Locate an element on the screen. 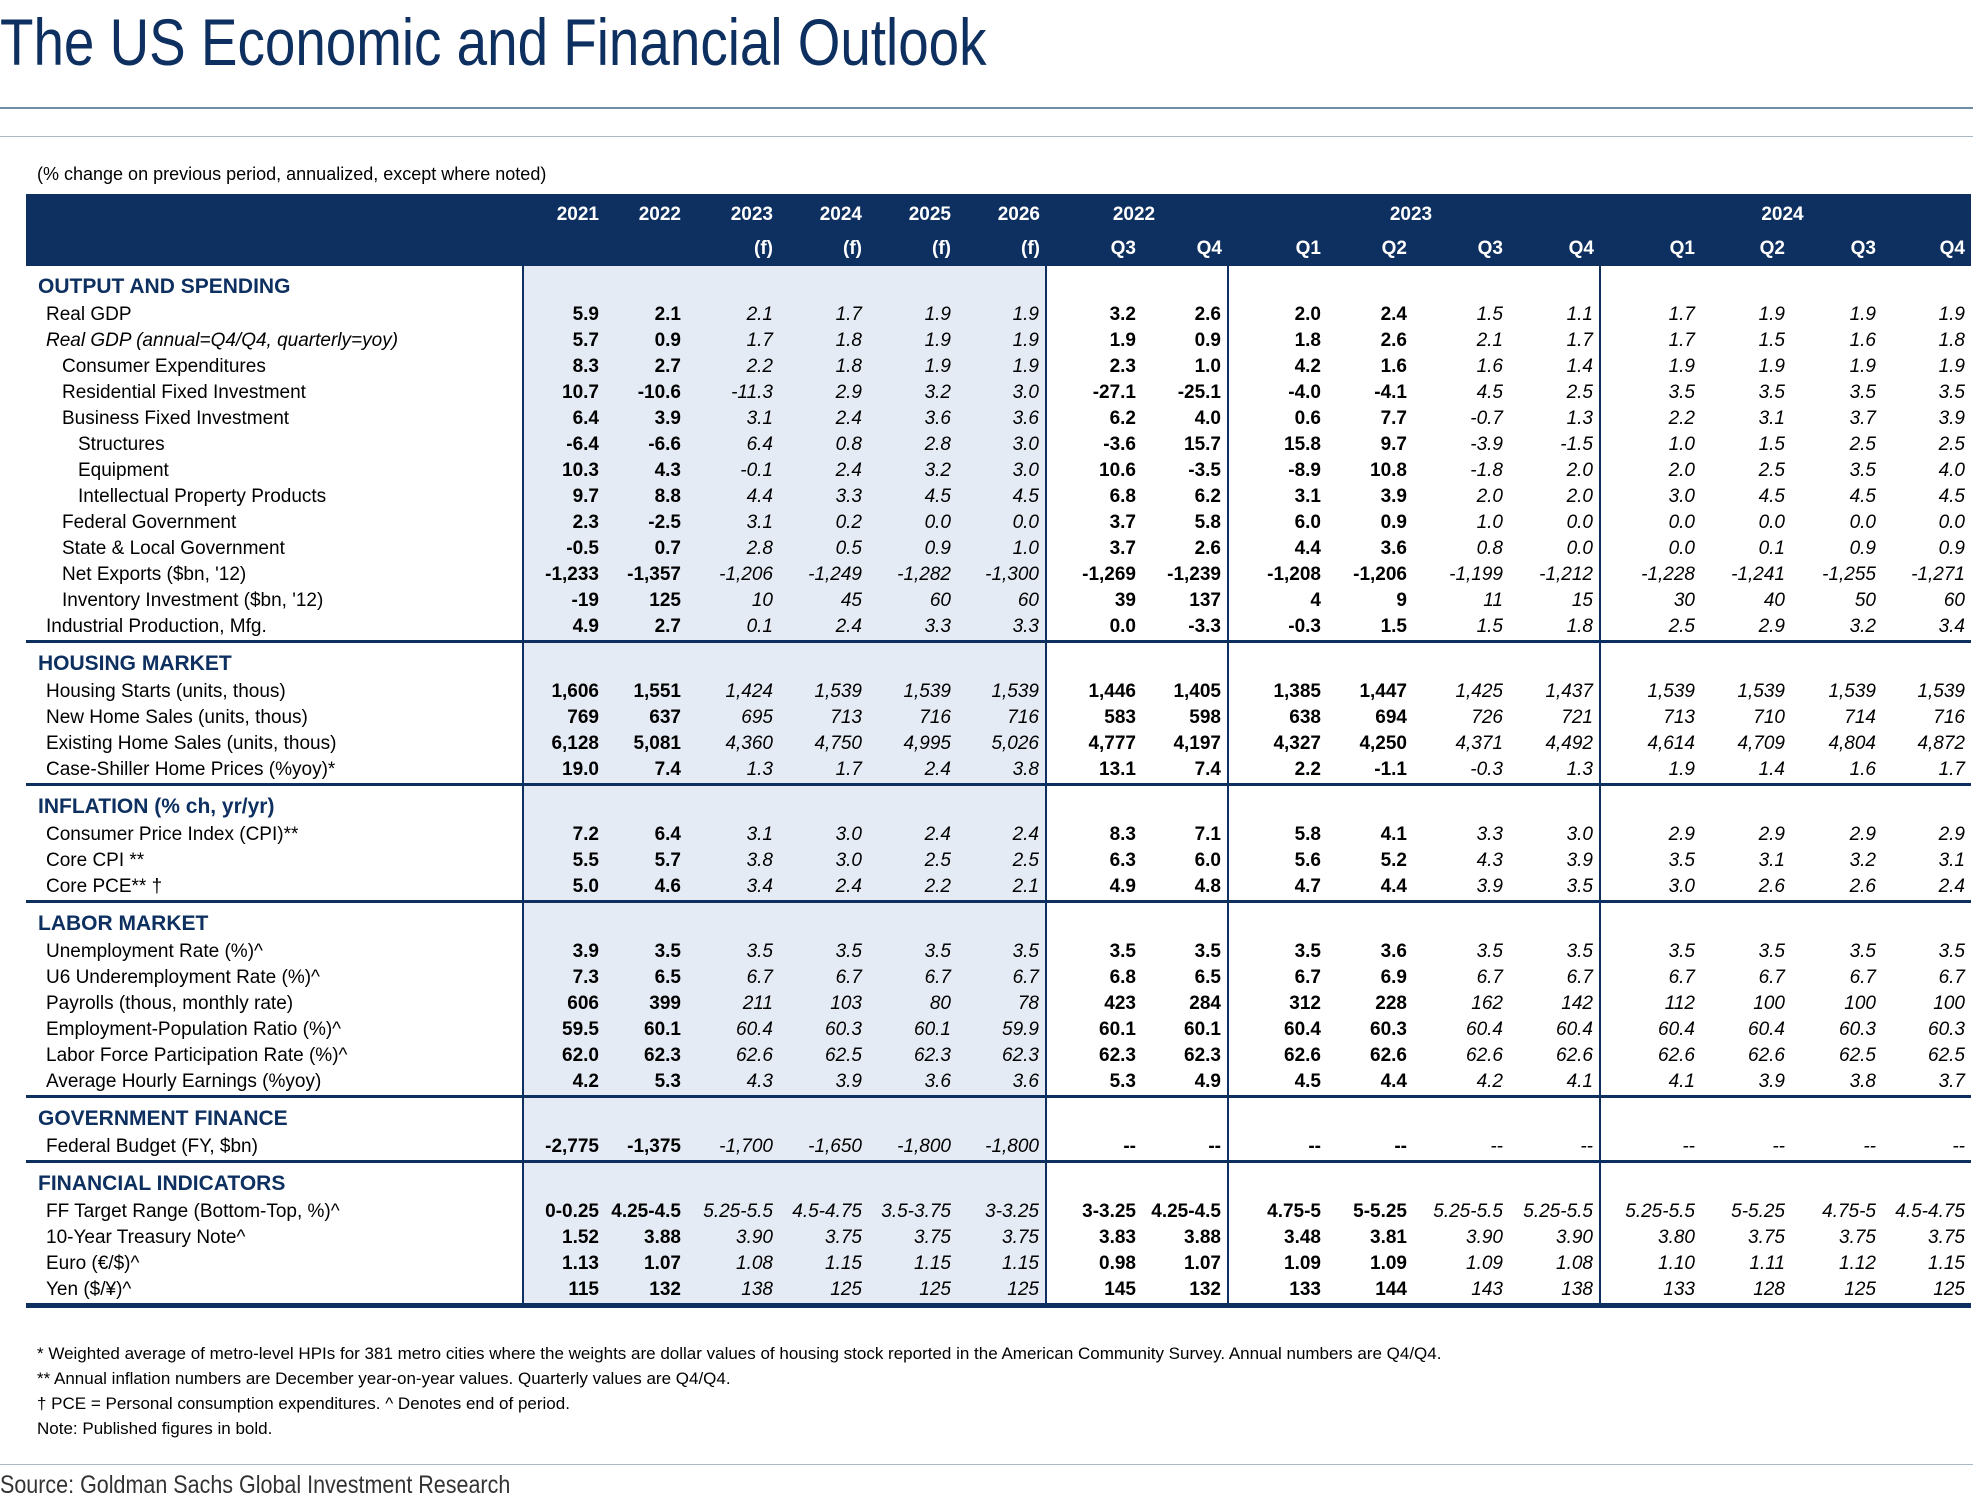  value-cell: 3.8 is located at coordinates (1862, 1081).